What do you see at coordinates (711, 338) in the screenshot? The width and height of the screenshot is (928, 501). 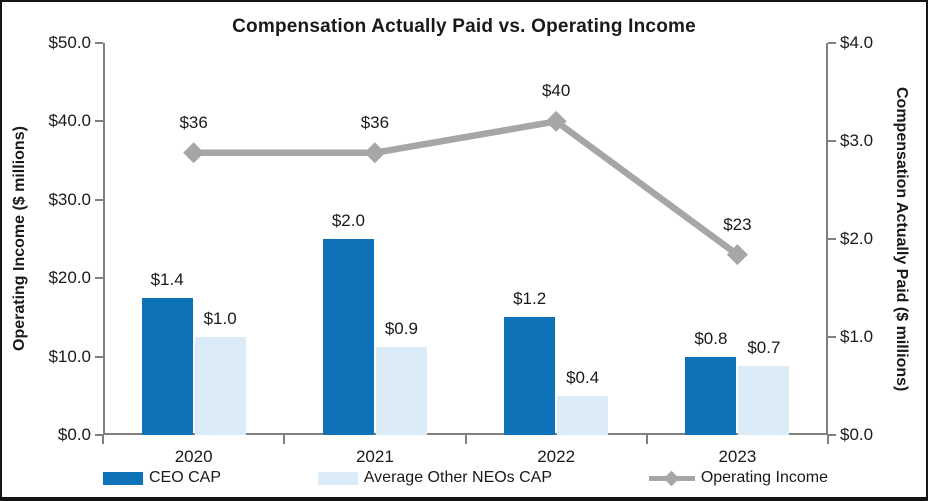 I see `bar-value-label-ceo-cap: $0.8` at bounding box center [711, 338].